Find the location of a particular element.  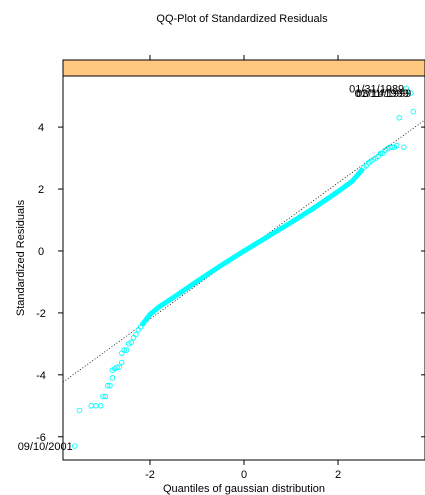

y-tick-label: -6 is located at coordinates (41, 438).